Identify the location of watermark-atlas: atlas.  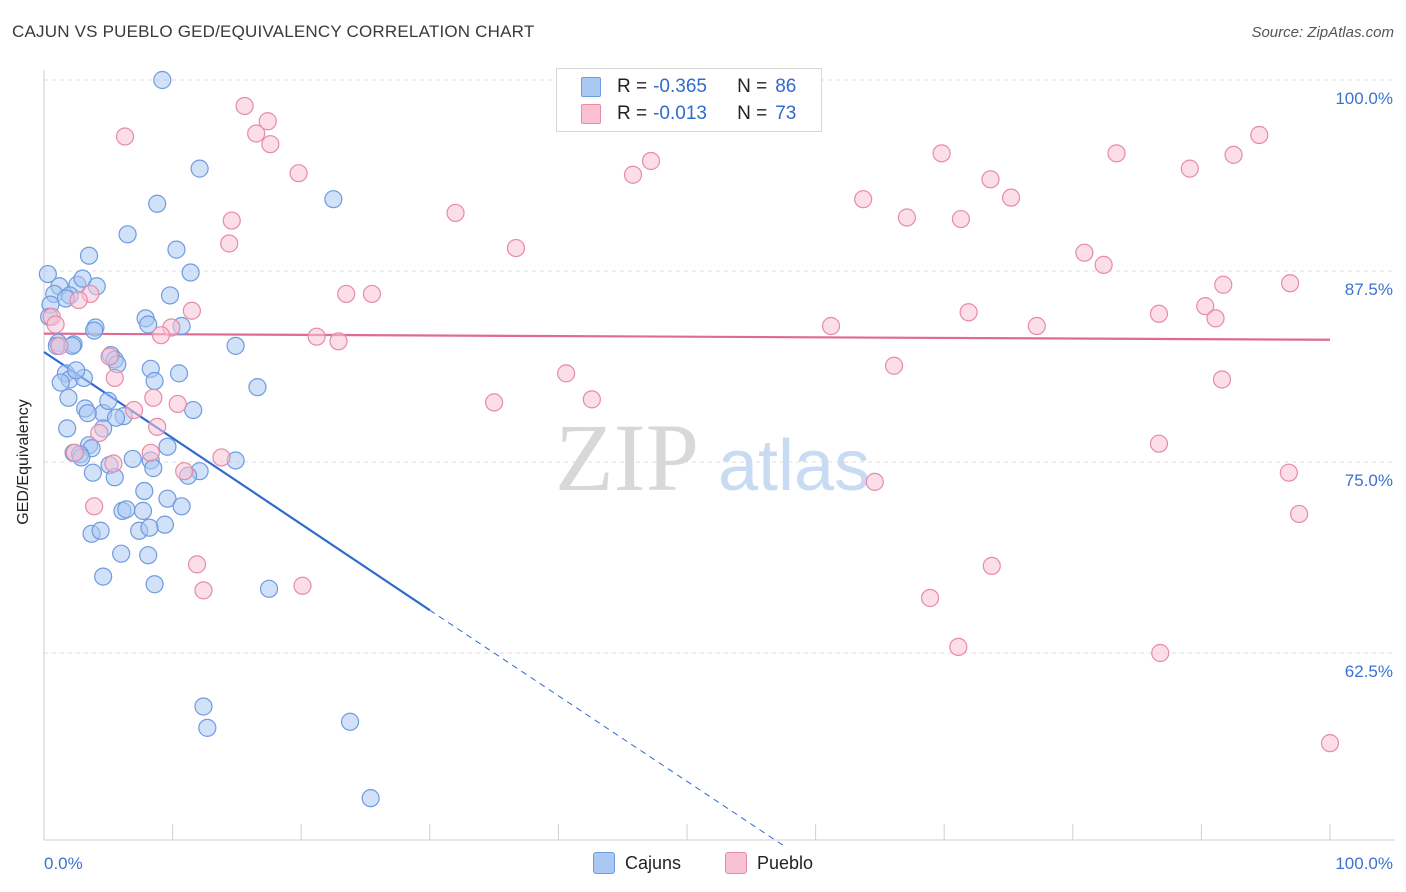
(794, 466).